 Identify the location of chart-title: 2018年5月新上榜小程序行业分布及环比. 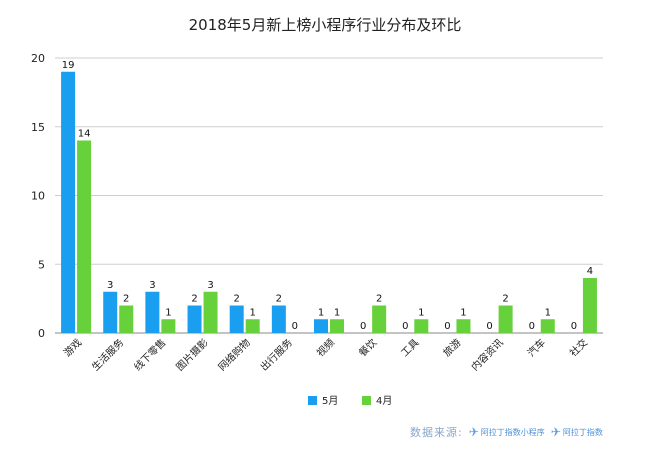
(325, 25).